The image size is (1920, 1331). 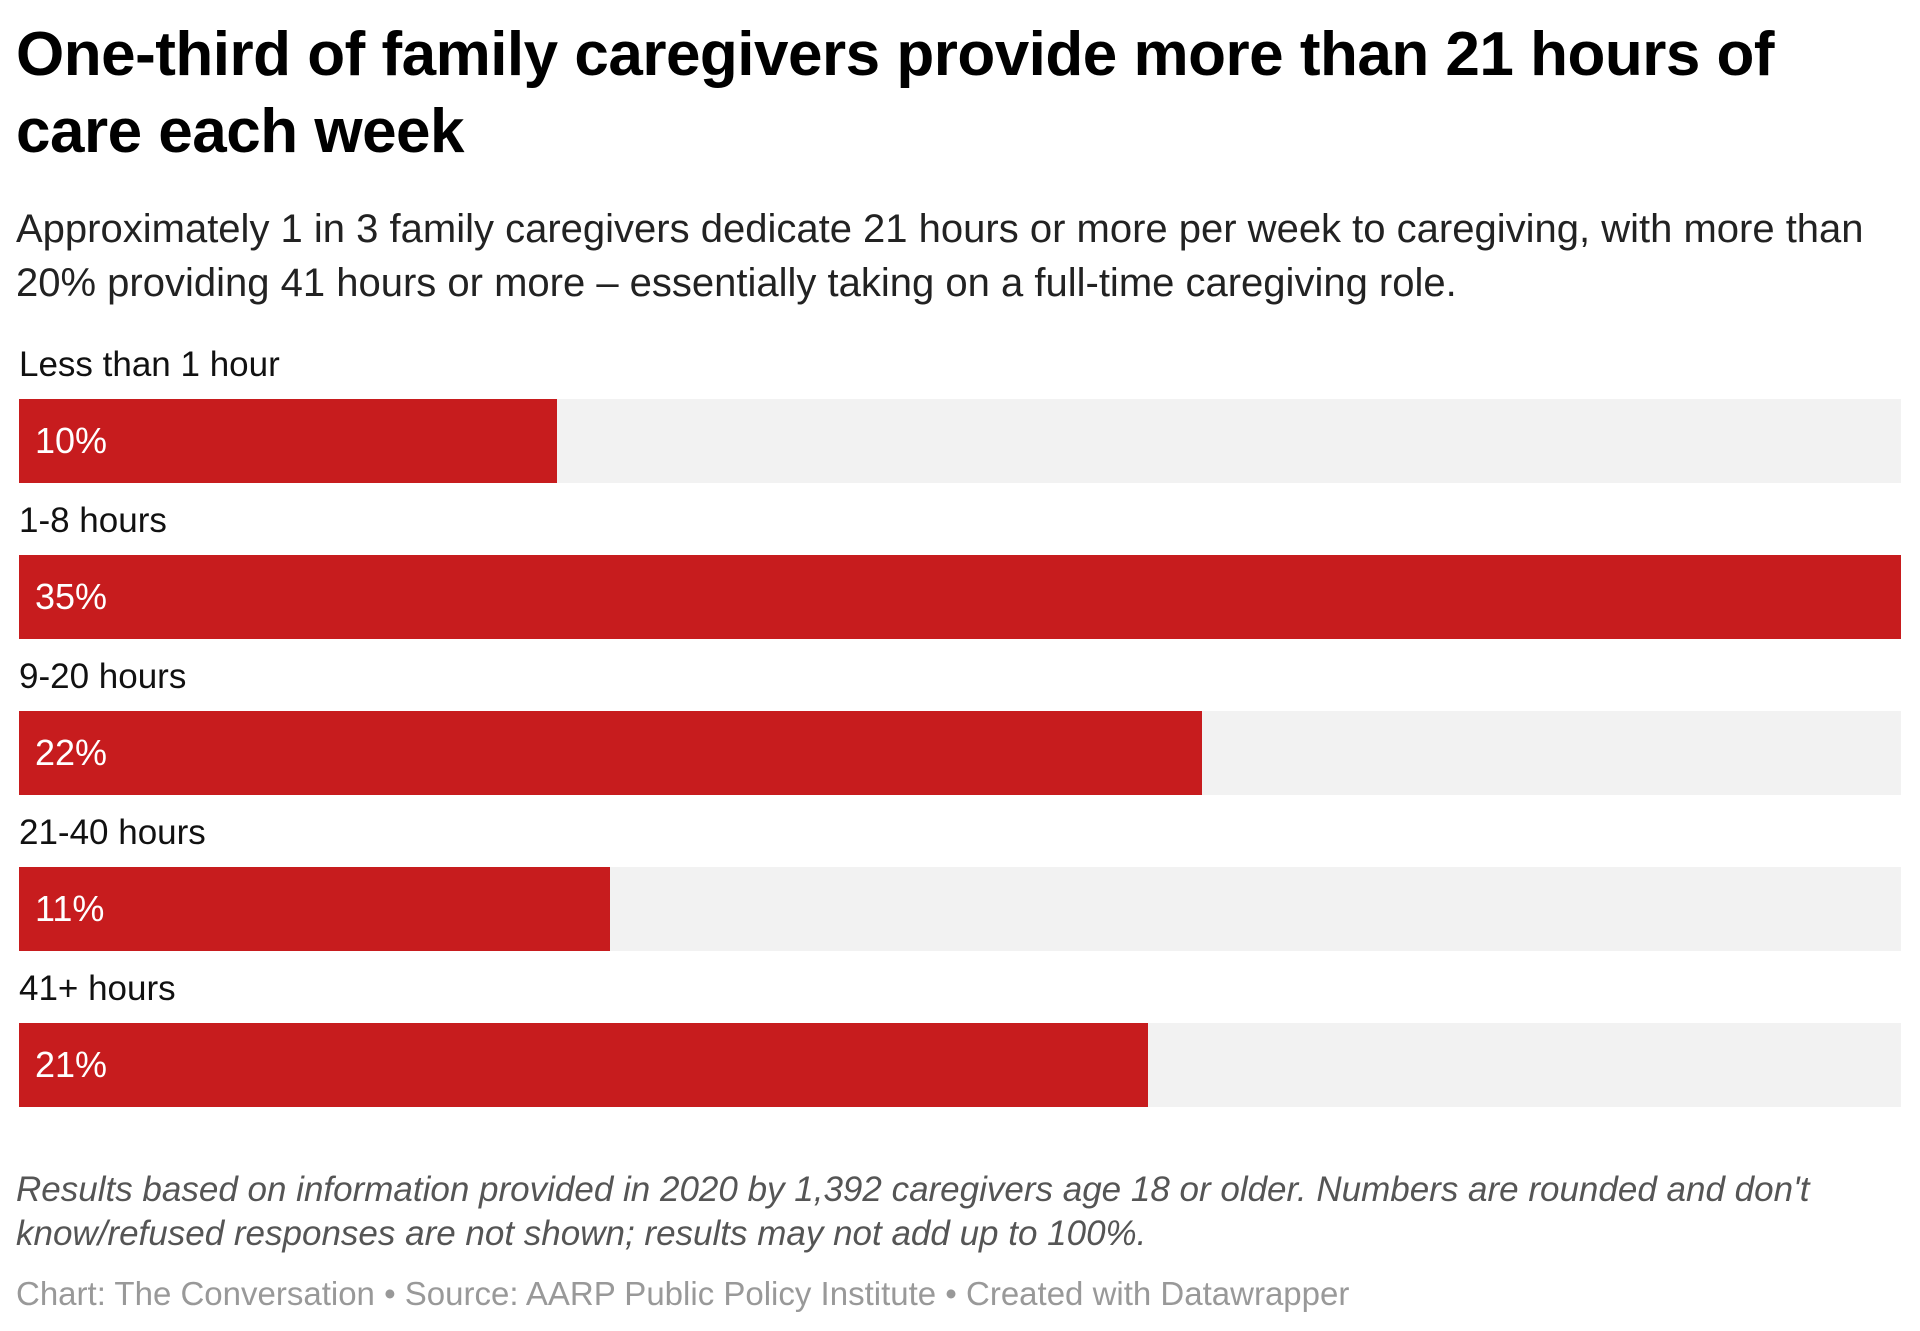 I want to click on bar-row: 1-8 hours 35%, so click(x=960, y=574).